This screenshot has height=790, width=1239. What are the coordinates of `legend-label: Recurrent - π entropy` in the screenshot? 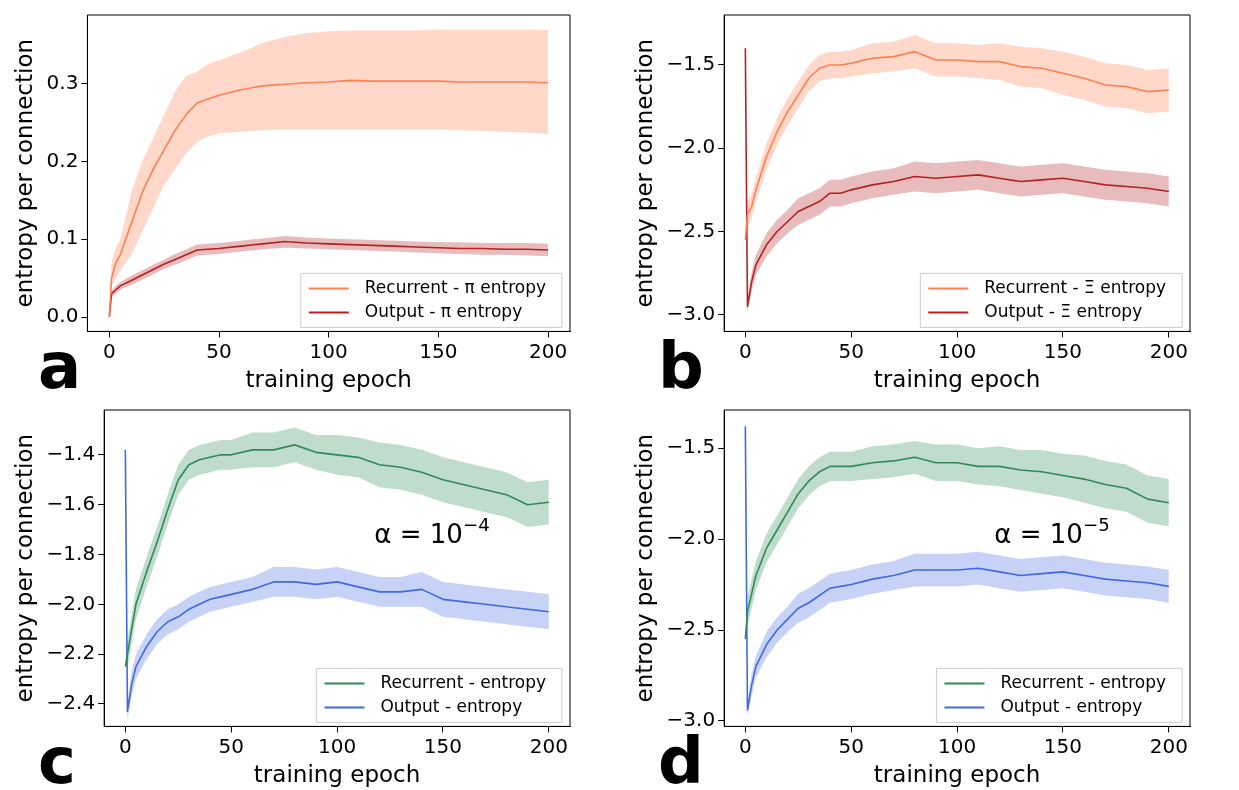 It's located at (455, 286).